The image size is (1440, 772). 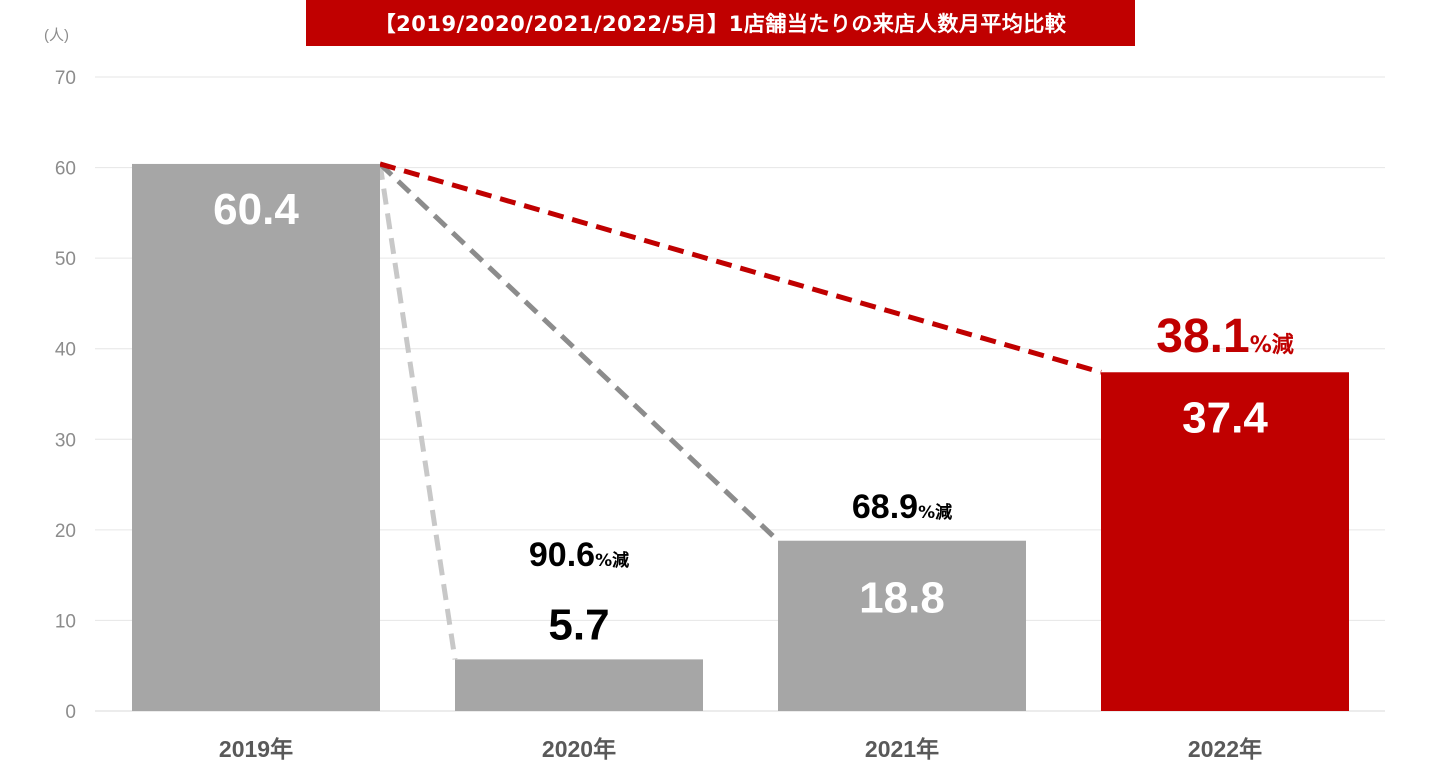 I want to click on reduction-annotation: 38.1%減, so click(x=1224, y=336).